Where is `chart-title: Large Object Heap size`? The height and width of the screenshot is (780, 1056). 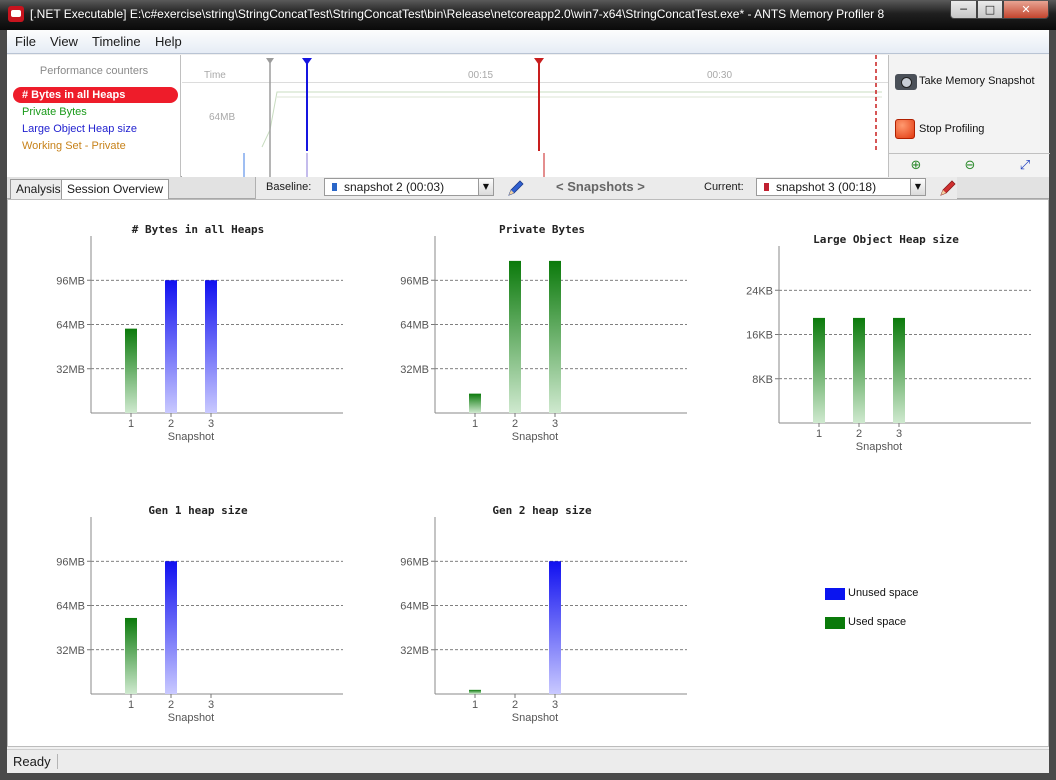 chart-title: Large Object Heap size is located at coordinates (886, 239).